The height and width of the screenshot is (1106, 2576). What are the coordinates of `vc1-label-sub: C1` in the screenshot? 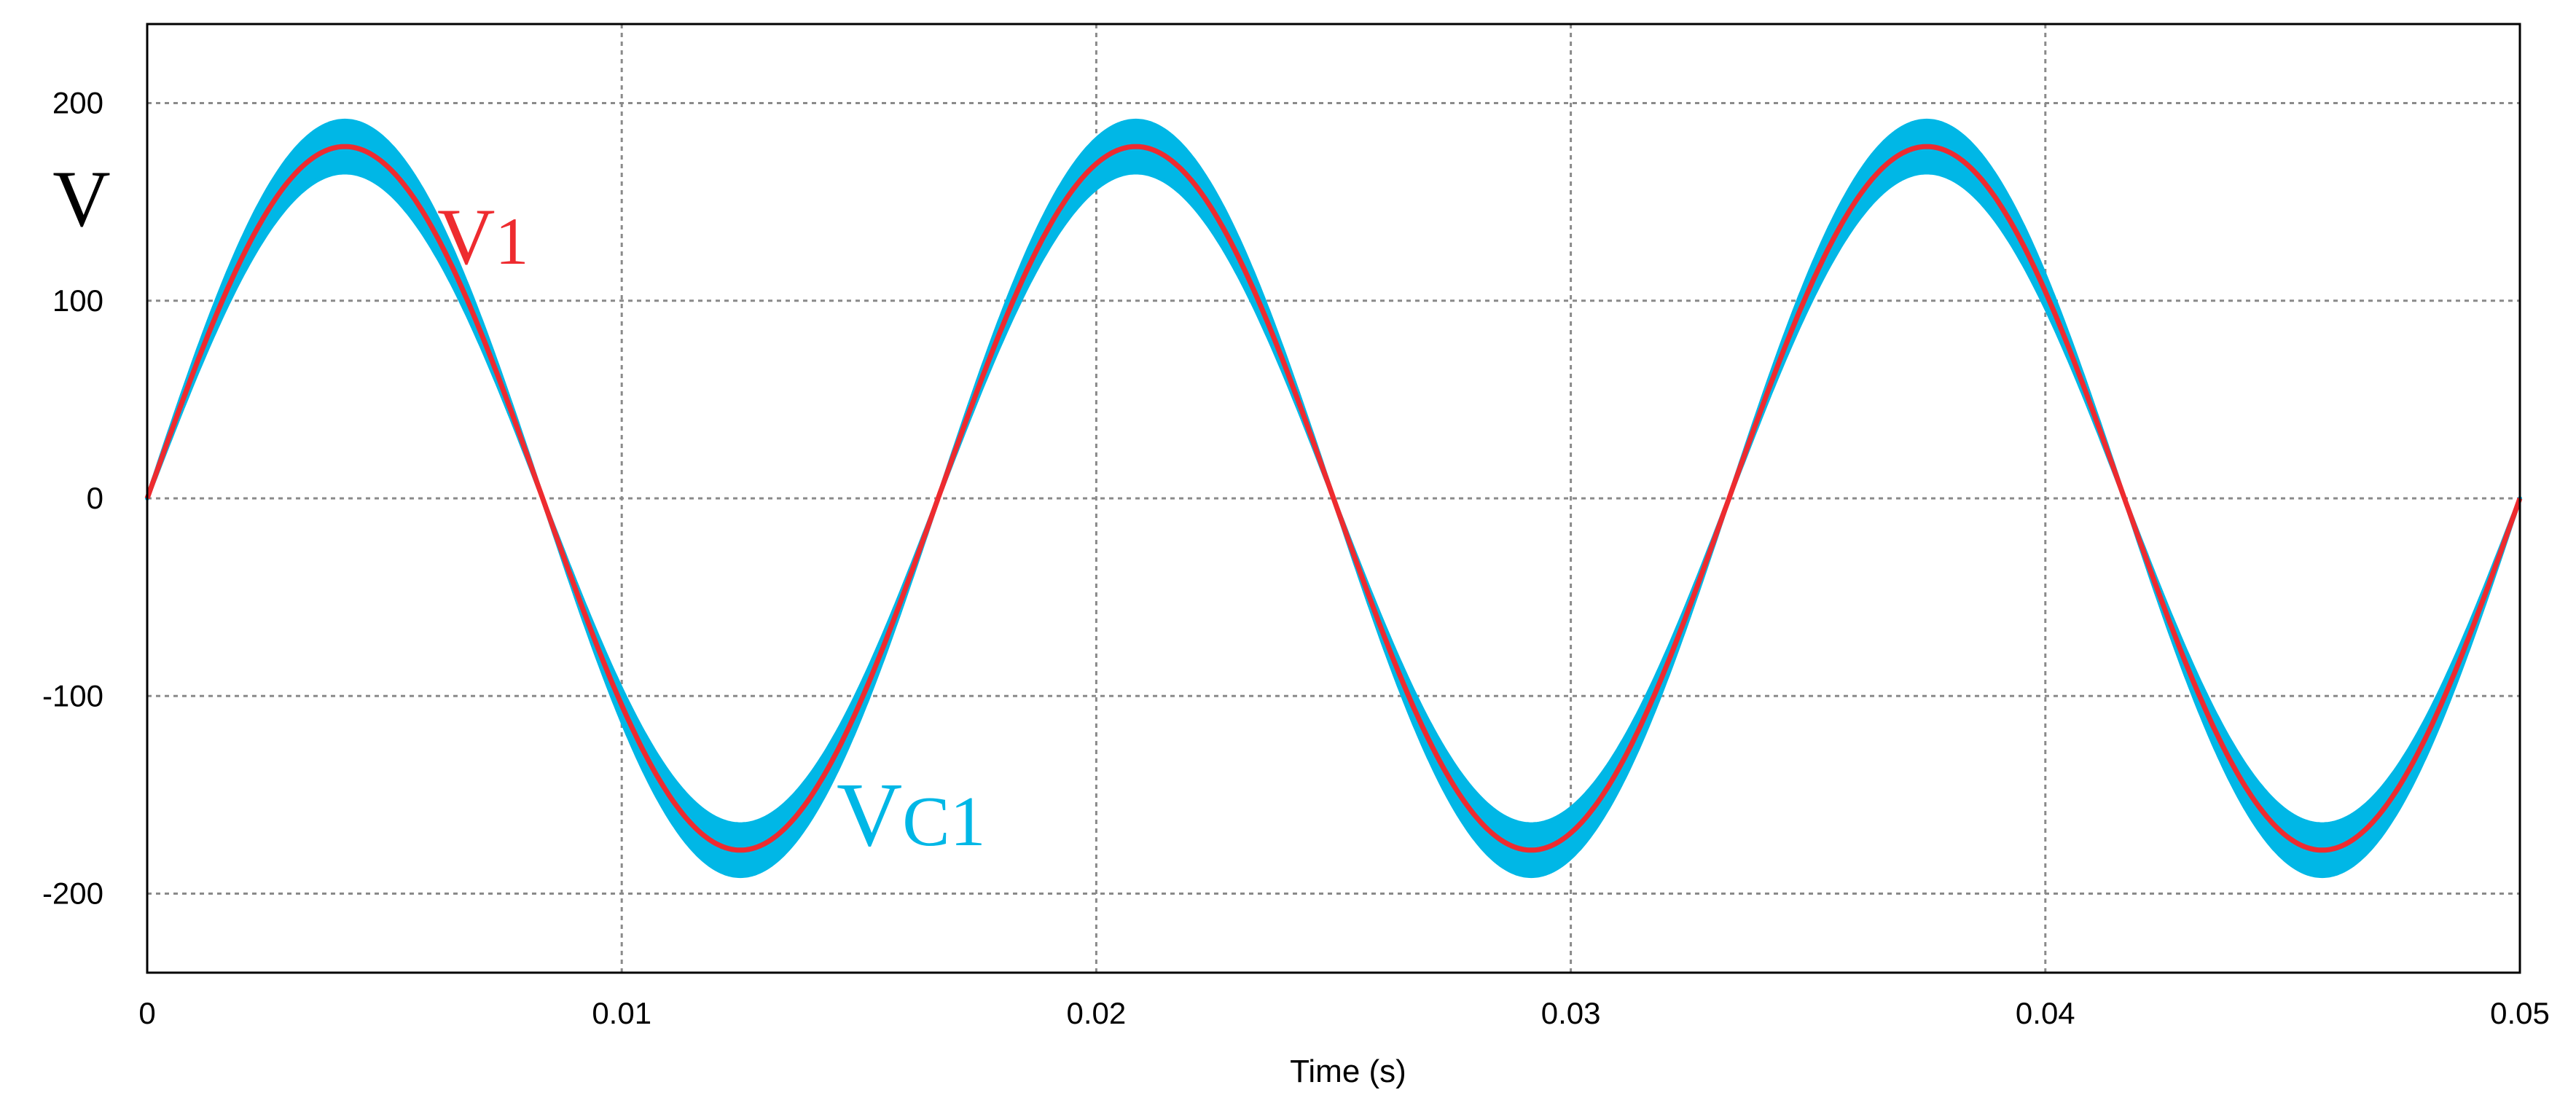 It's located at (943, 822).